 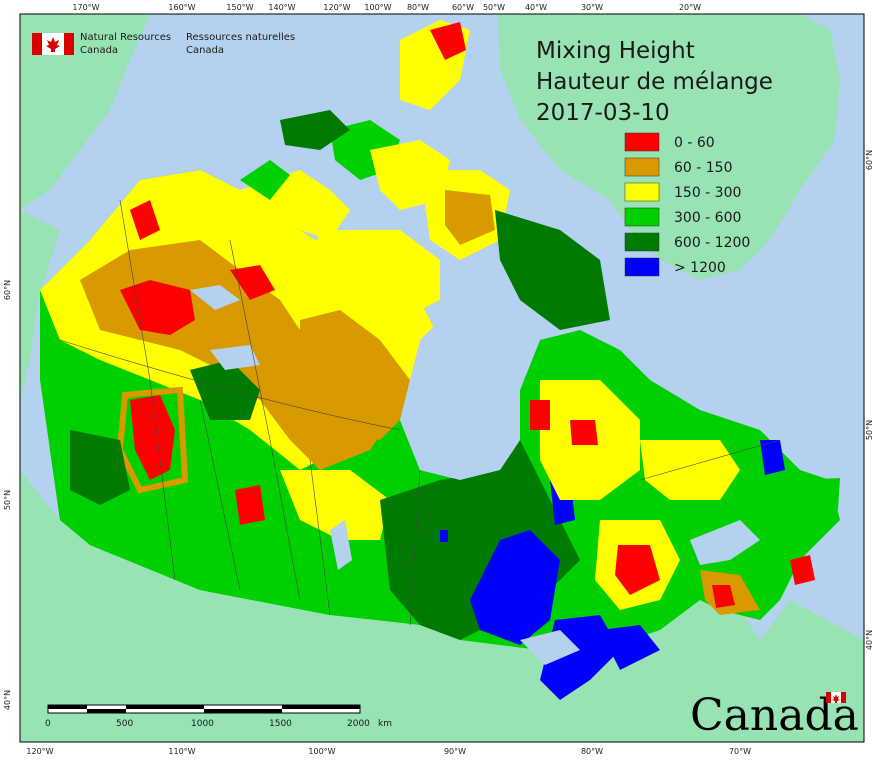 I want to click on scale-bar: 0 500 1000 1500 2000 km, so click(x=218, y=716).